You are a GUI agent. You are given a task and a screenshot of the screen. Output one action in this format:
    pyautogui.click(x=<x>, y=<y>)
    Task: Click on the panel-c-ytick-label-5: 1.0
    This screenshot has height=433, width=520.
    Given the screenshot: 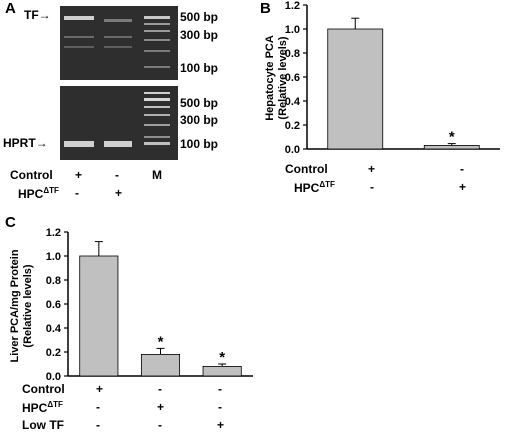 What is the action you would take?
    pyautogui.click(x=53, y=257)
    